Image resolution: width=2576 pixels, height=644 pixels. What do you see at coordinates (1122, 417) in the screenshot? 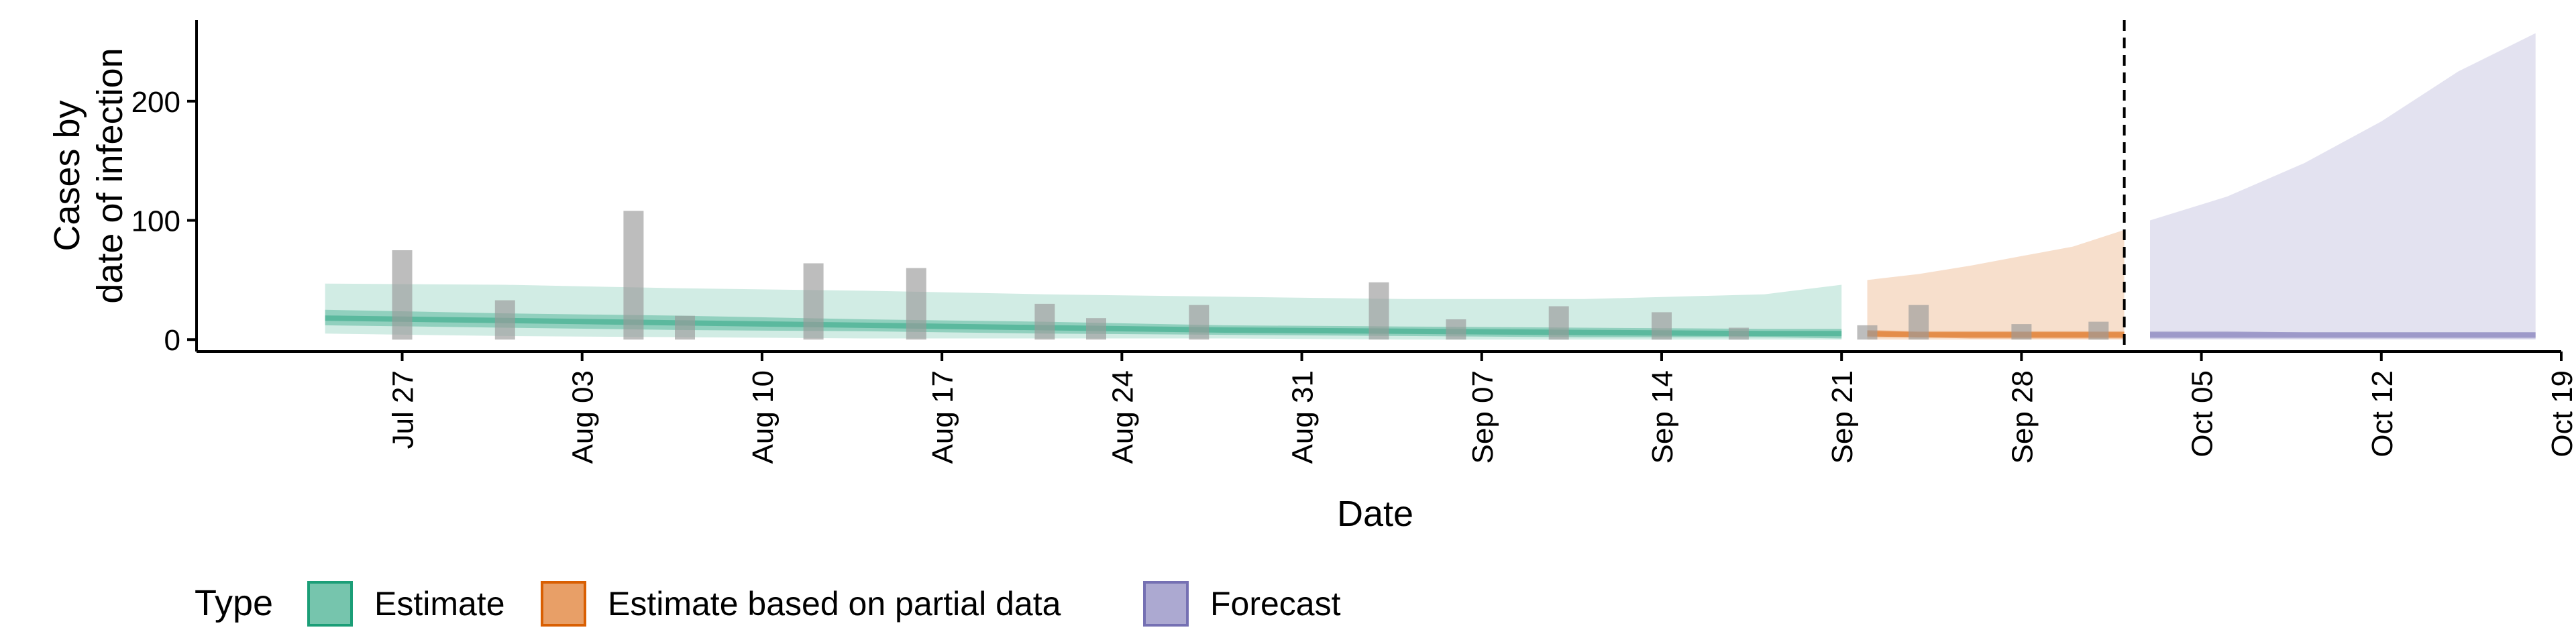
I see `x-tick-label: Aug 24` at bounding box center [1122, 417].